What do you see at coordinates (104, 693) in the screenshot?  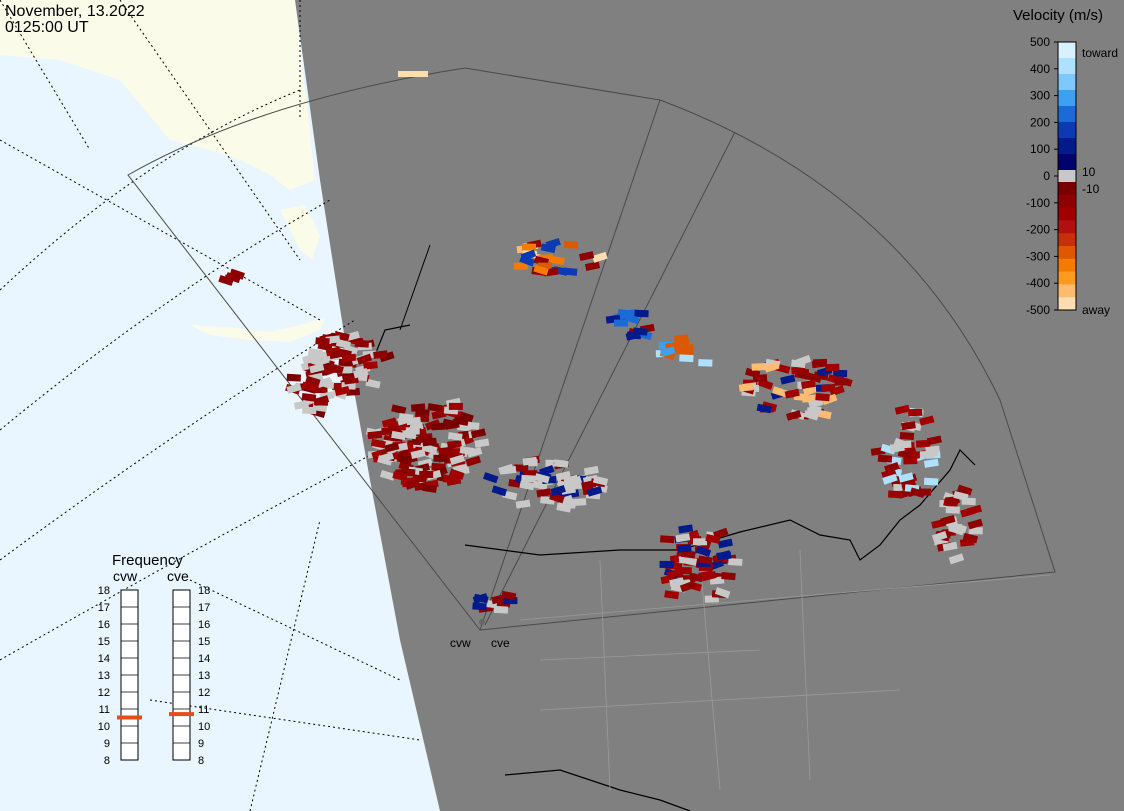 I see `frequency-tick-left: 12` at bounding box center [104, 693].